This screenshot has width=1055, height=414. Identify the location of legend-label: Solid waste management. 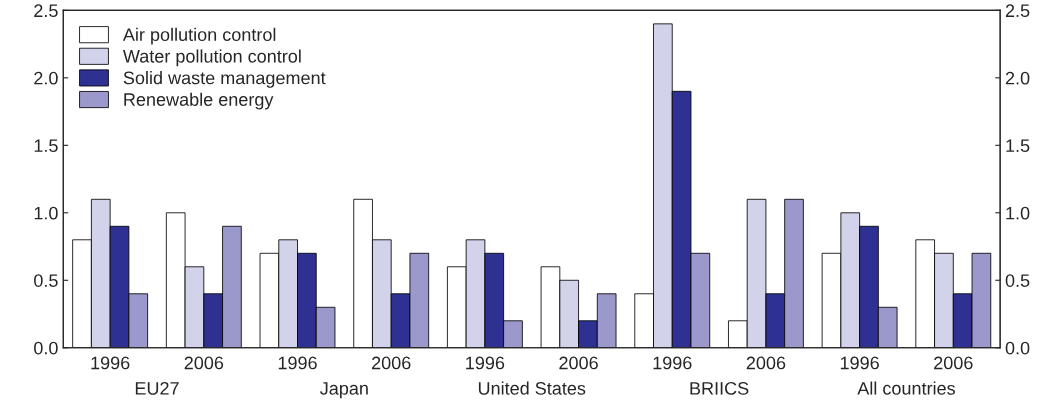
(224, 79).